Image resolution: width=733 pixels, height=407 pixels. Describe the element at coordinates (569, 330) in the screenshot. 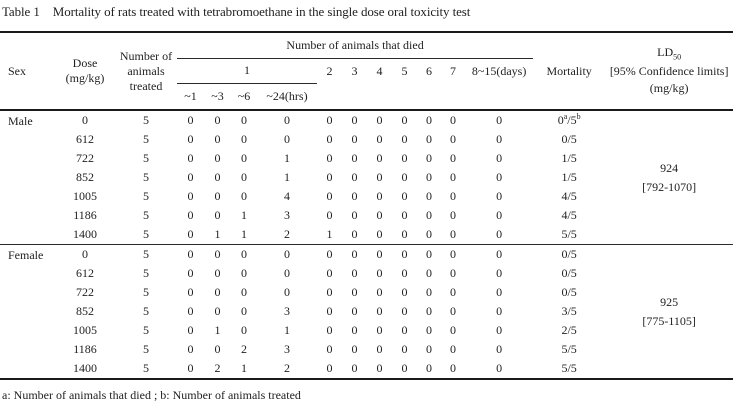

I see `mortality-cell: 2/5` at that location.